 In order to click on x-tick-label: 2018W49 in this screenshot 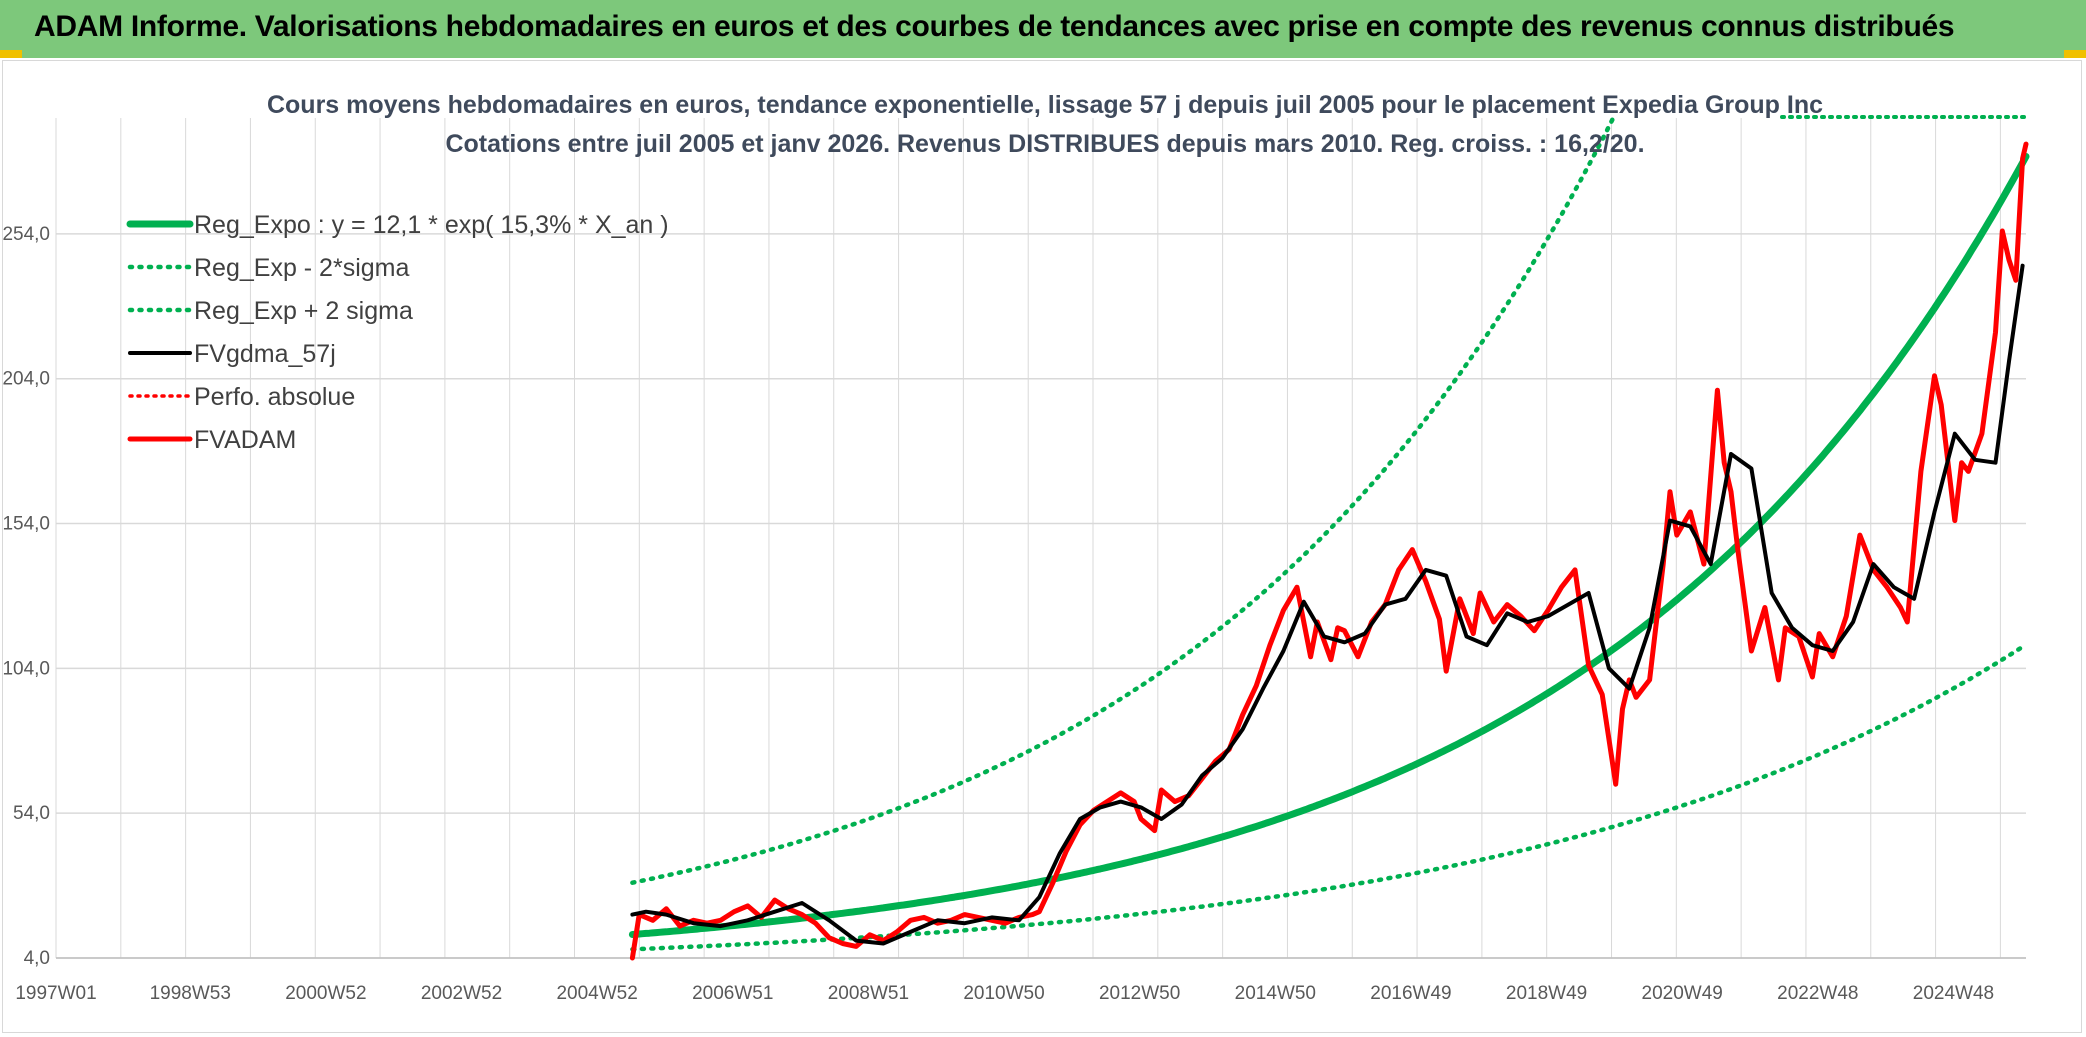, I will do `click(1546, 993)`.